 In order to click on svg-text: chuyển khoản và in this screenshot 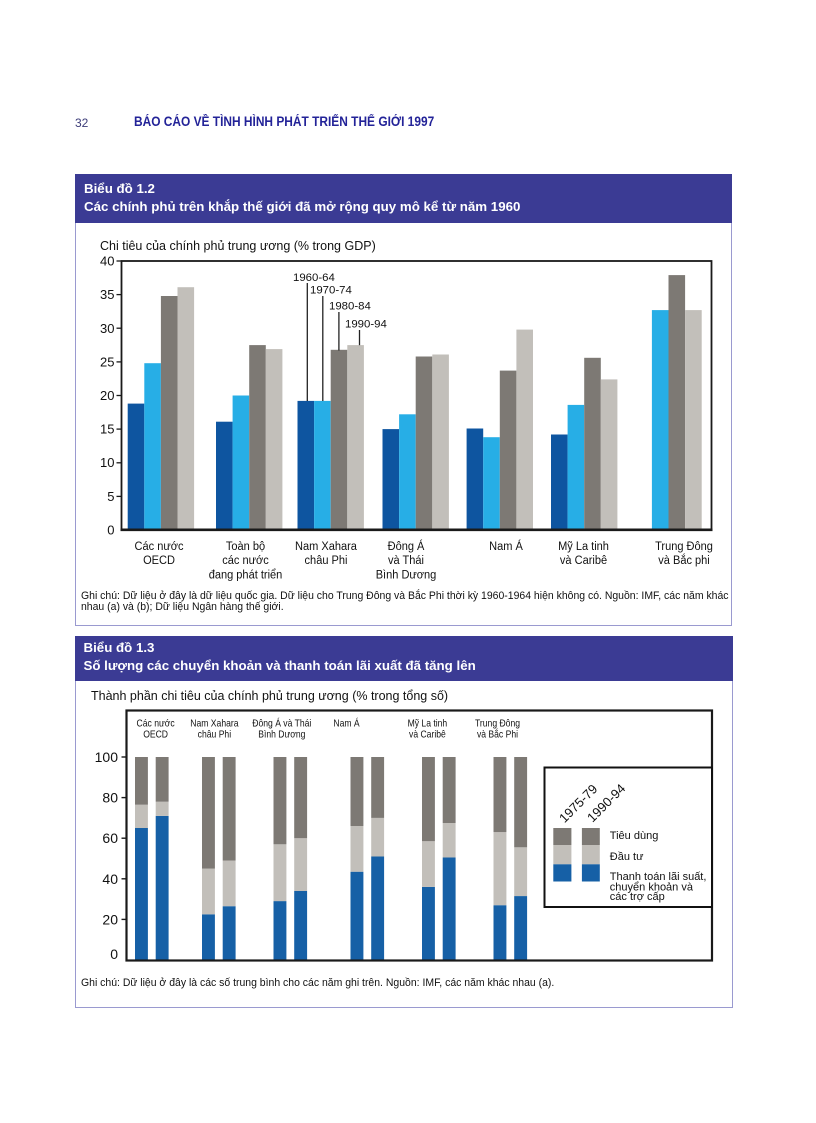, I will do `click(652, 888)`.